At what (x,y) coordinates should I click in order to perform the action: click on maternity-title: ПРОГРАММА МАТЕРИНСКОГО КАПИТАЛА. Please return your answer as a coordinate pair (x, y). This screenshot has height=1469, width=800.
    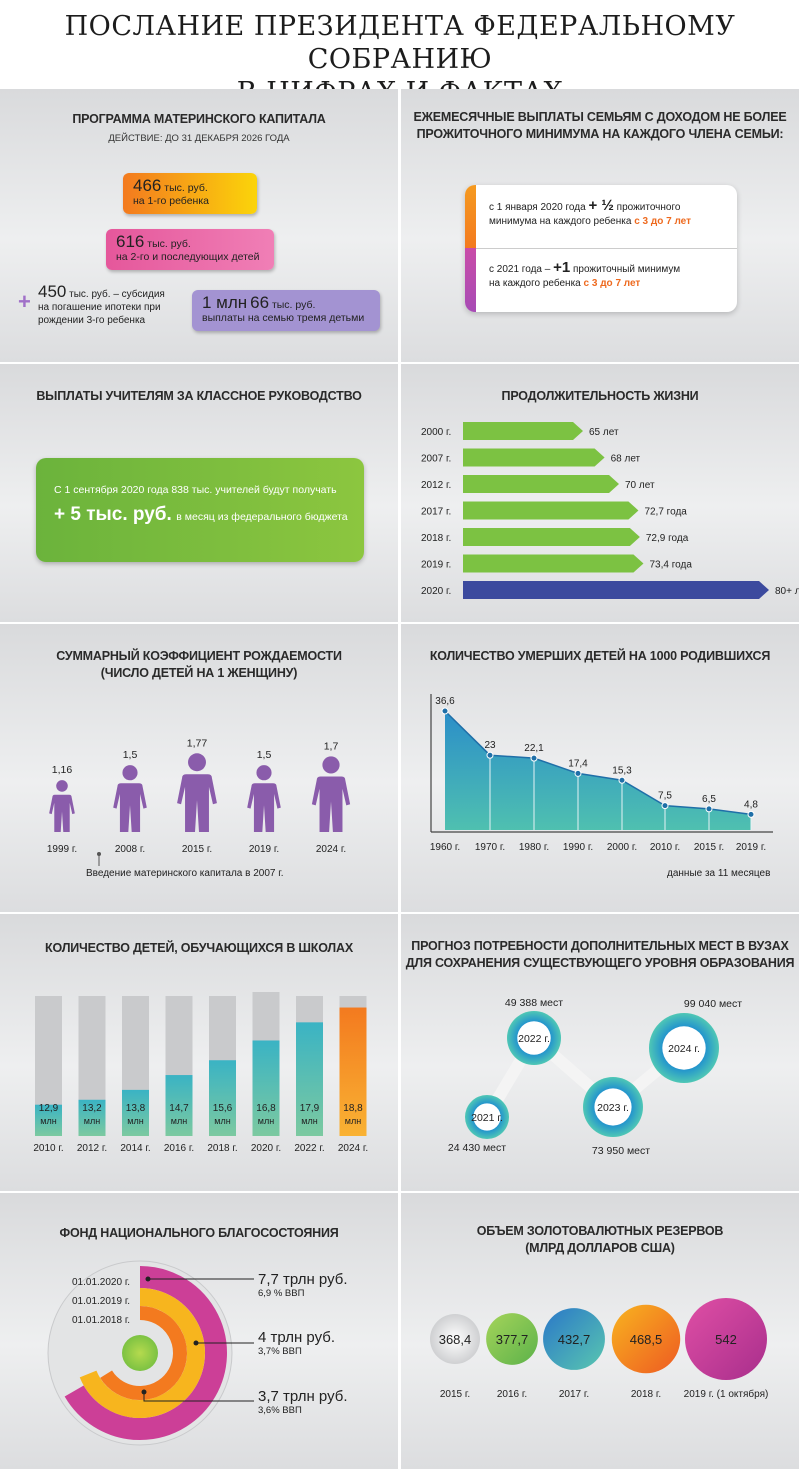
    Looking at the image, I should click on (199, 119).